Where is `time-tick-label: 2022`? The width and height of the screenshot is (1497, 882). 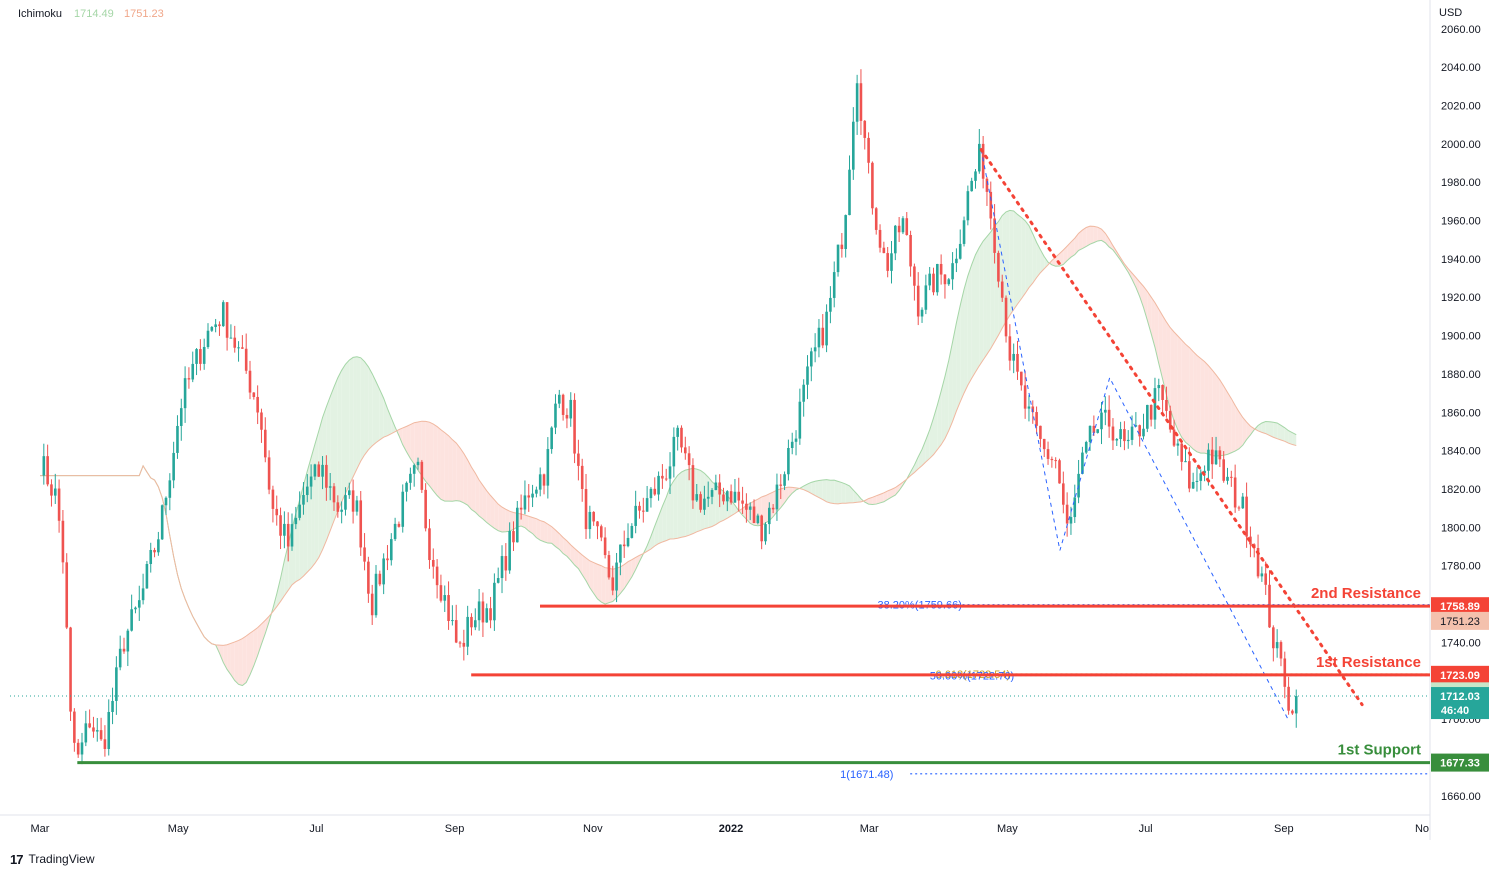
time-tick-label: 2022 is located at coordinates (731, 829).